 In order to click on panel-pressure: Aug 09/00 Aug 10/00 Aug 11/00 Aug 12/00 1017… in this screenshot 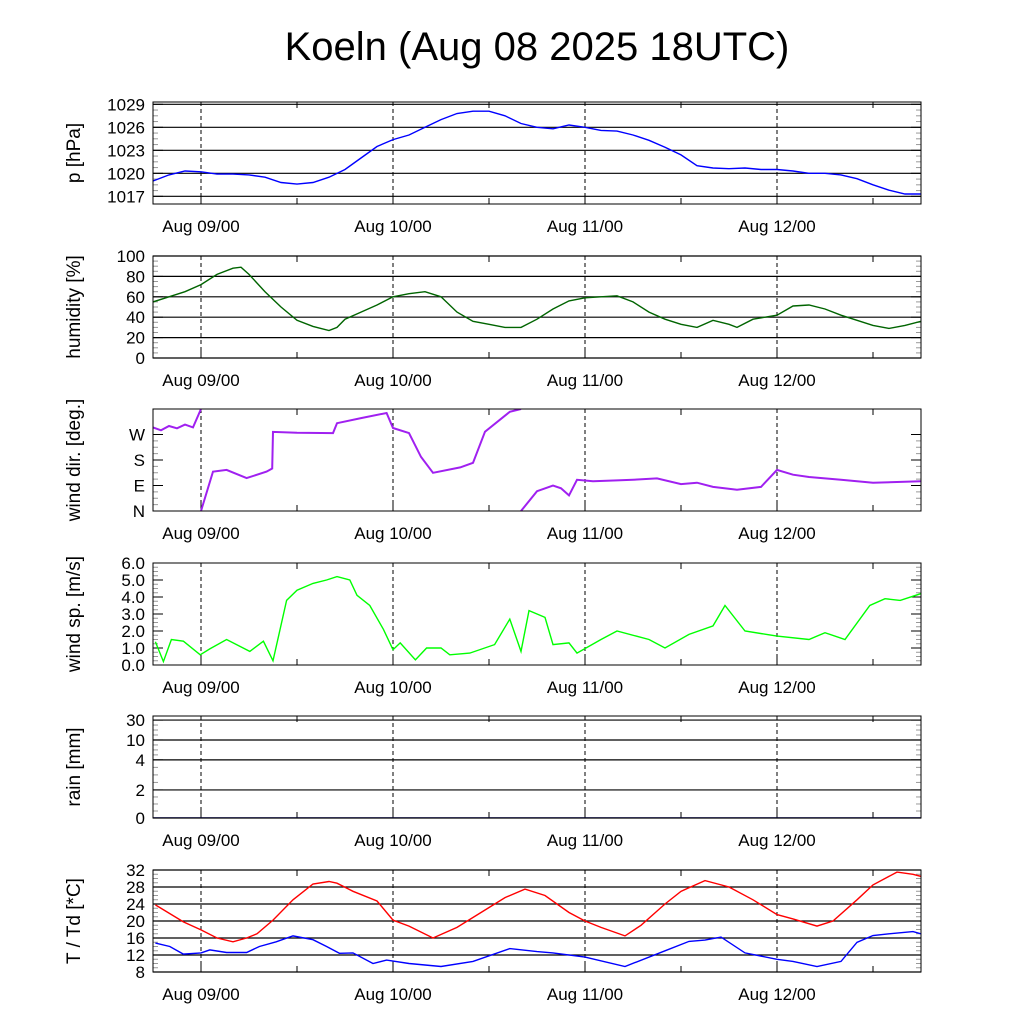, I will do `click(493, 165)`.